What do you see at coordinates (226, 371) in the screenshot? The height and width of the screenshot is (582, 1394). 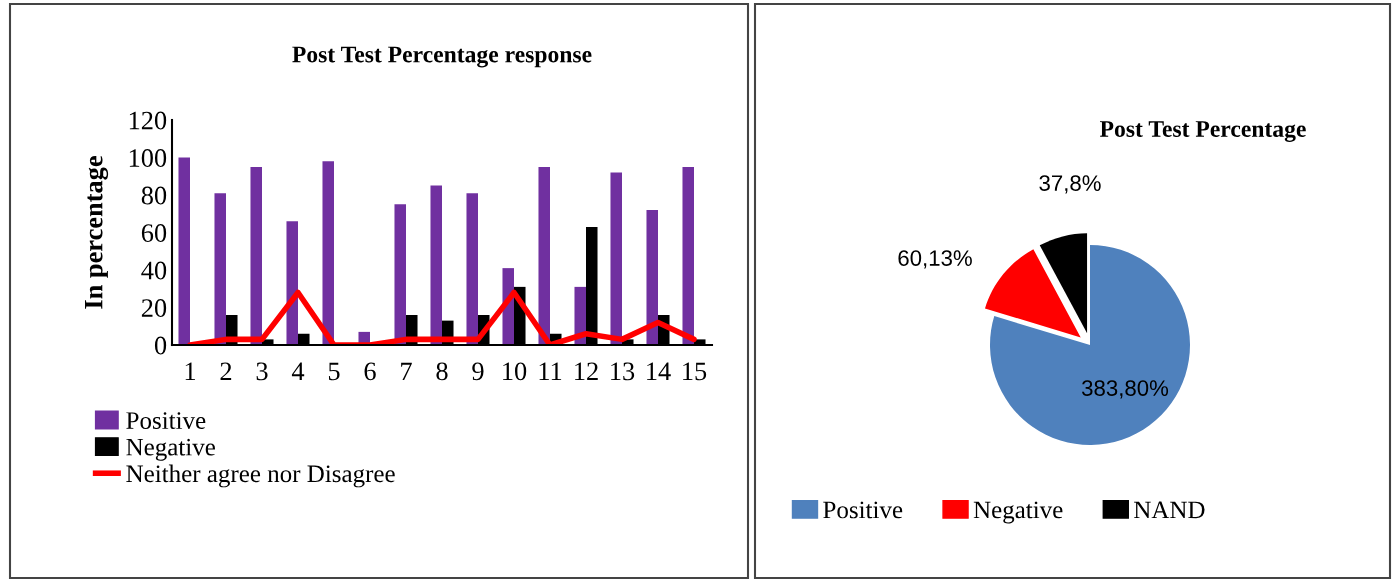 I see `x-tick-label: 2` at bounding box center [226, 371].